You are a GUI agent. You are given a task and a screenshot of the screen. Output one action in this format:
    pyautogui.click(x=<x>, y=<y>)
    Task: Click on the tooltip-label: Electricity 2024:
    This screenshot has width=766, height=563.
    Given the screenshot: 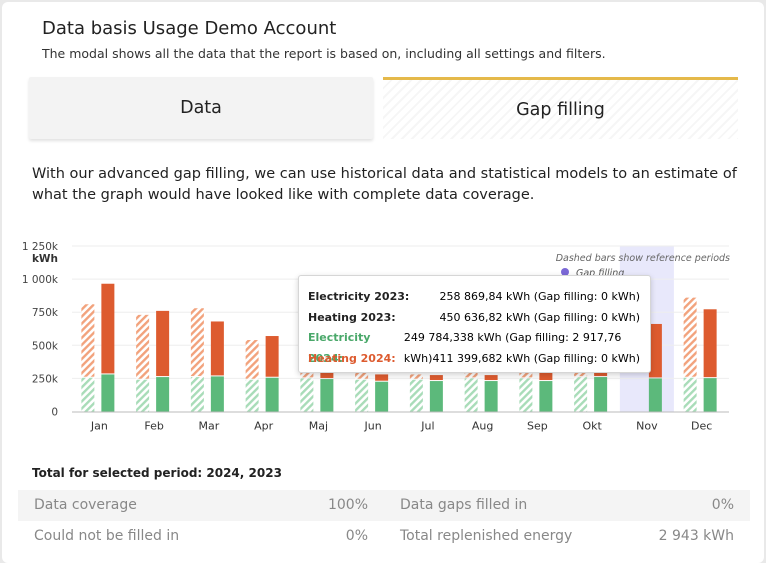 What is the action you would take?
    pyautogui.click(x=339, y=348)
    